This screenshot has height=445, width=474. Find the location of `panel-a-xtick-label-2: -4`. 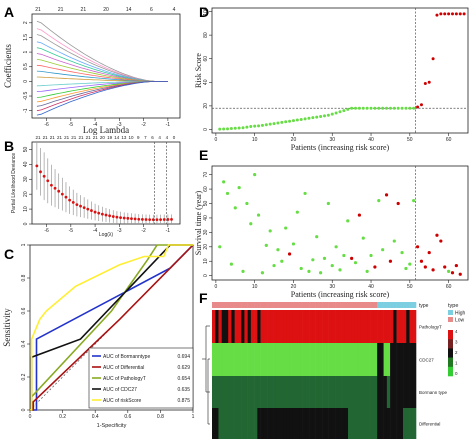

panel-a-xtick-label-2: -4 is located at coordinates (95, 125).